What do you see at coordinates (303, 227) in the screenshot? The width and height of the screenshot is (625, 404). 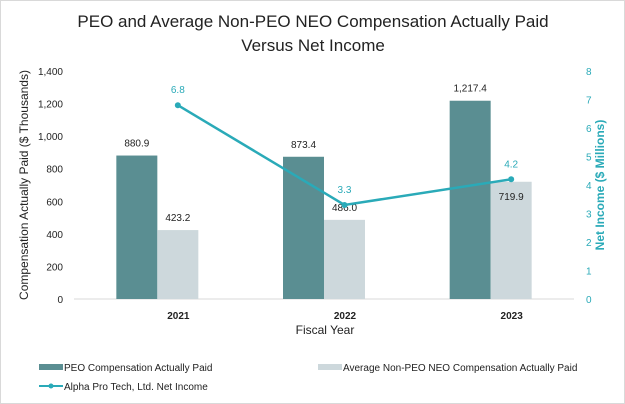 I see `bar-peo-2022` at bounding box center [303, 227].